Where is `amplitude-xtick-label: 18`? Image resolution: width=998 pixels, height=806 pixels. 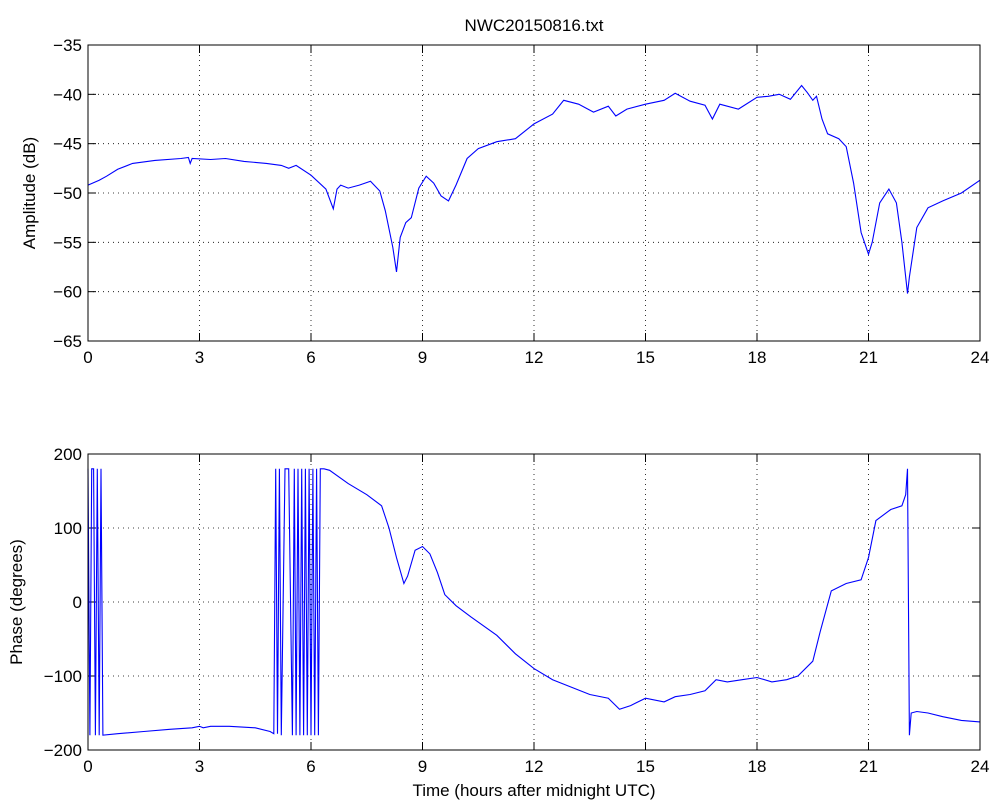
amplitude-xtick-label: 18 is located at coordinates (757, 357).